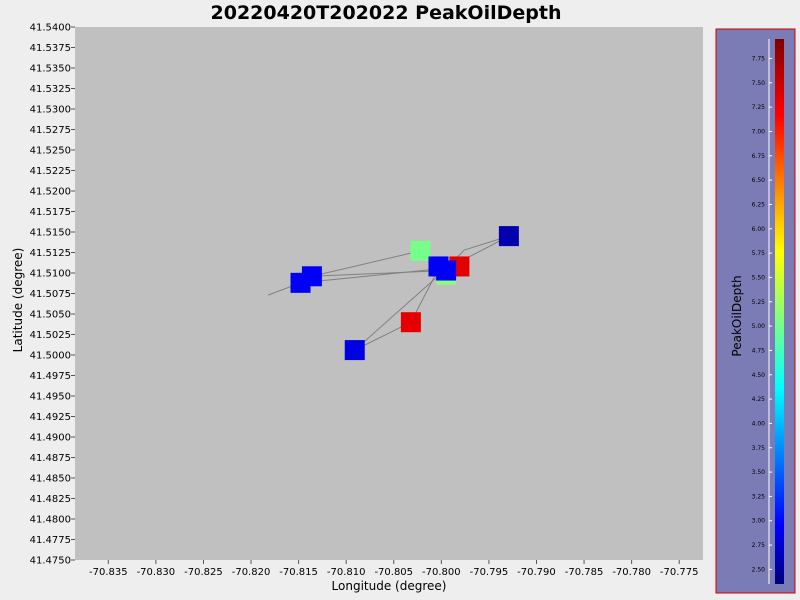 This screenshot has width=800, height=600. Describe the element at coordinates (50, 438) in the screenshot. I see `y-tick-label: 41.4900` at that location.